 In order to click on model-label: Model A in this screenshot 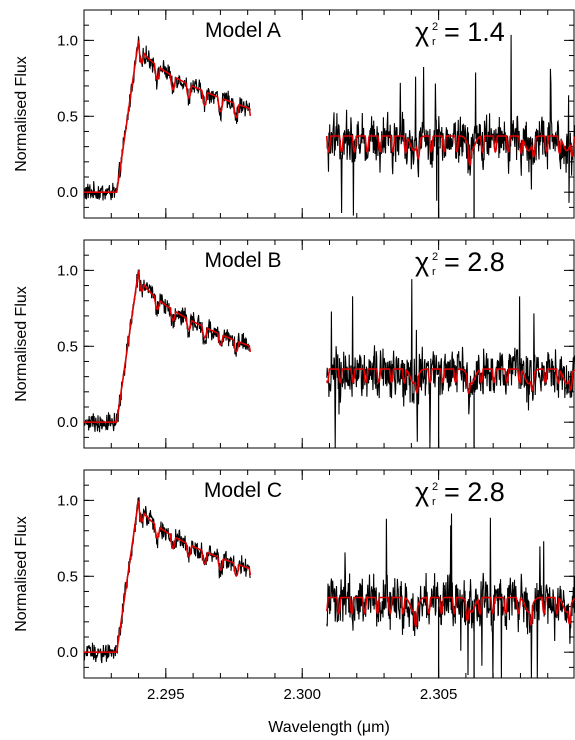, I will do `click(243, 30)`.